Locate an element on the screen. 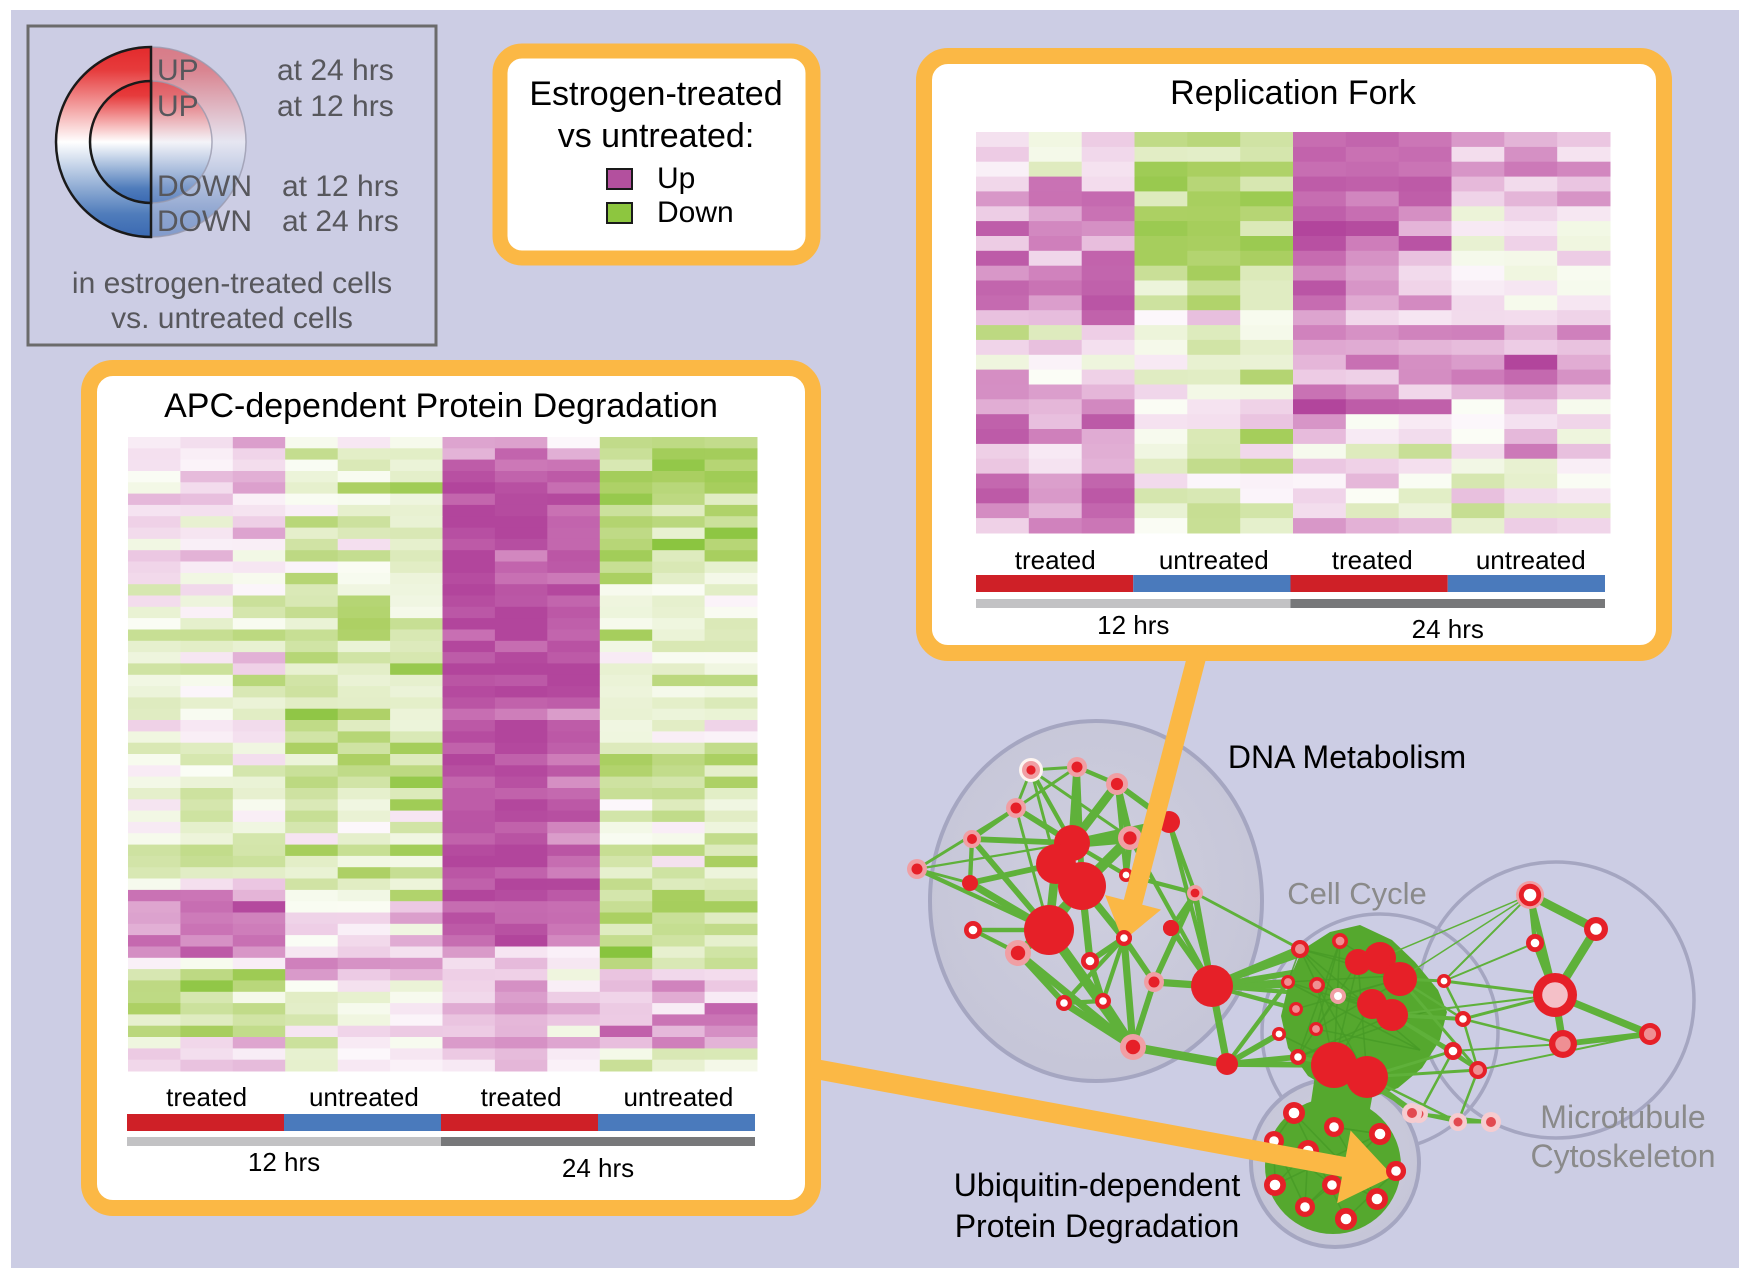 This screenshot has height=1279, width=1750. svg-text: Estrogen-treated is located at coordinates (655, 94).